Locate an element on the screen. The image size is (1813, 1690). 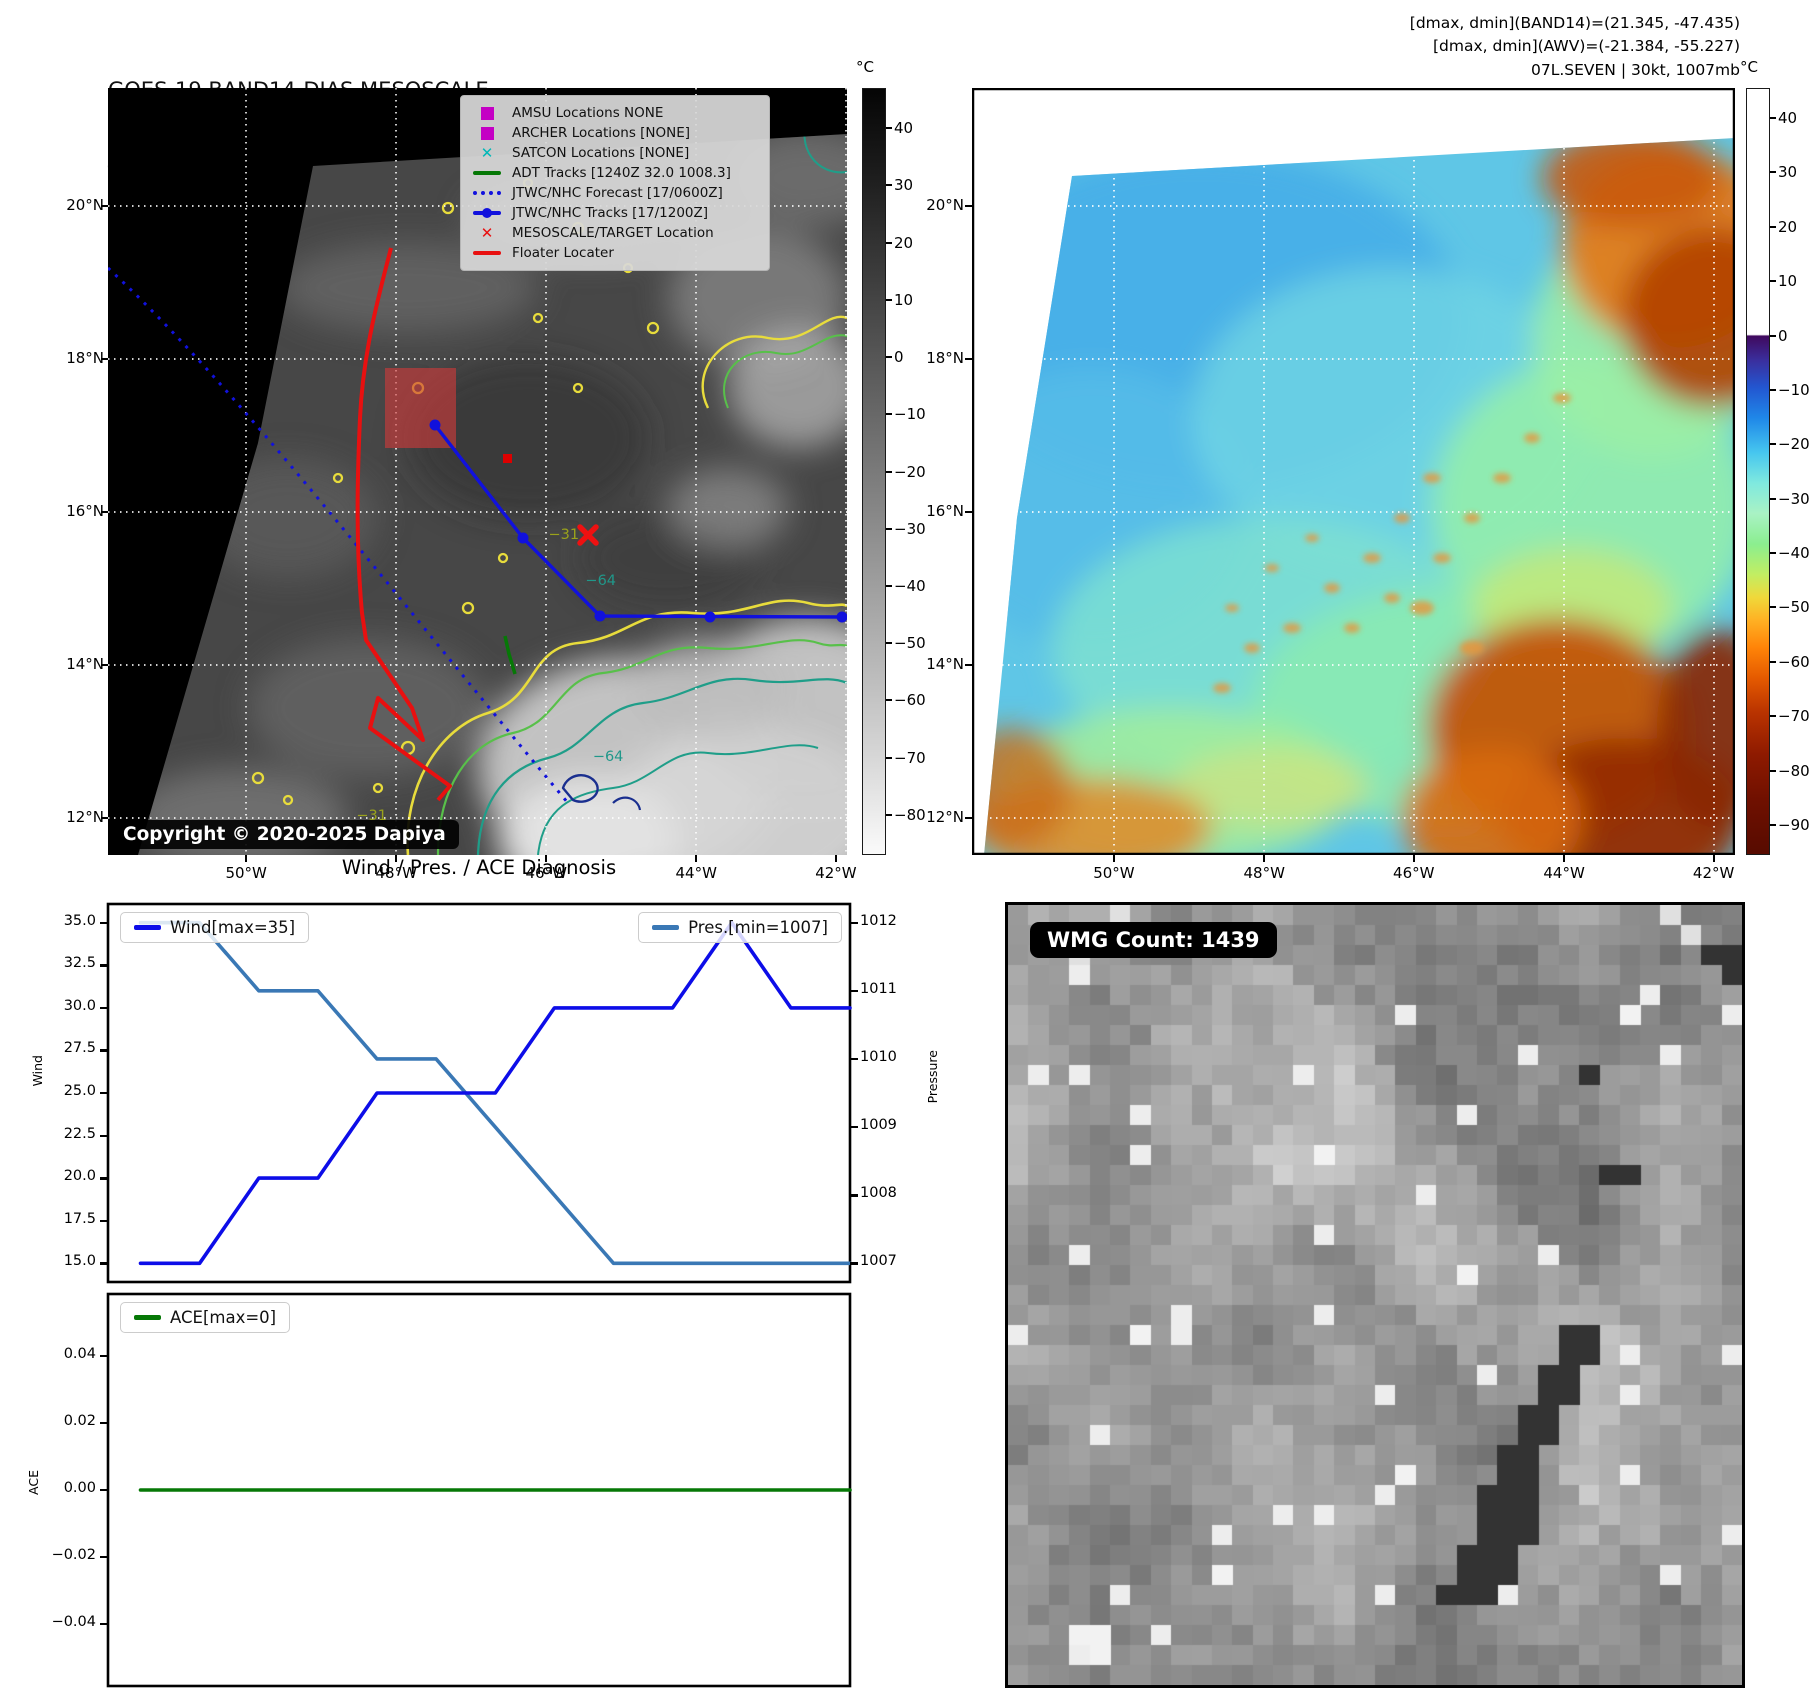
chart-ytick-left: 27.5 is located at coordinates (79, 1048).